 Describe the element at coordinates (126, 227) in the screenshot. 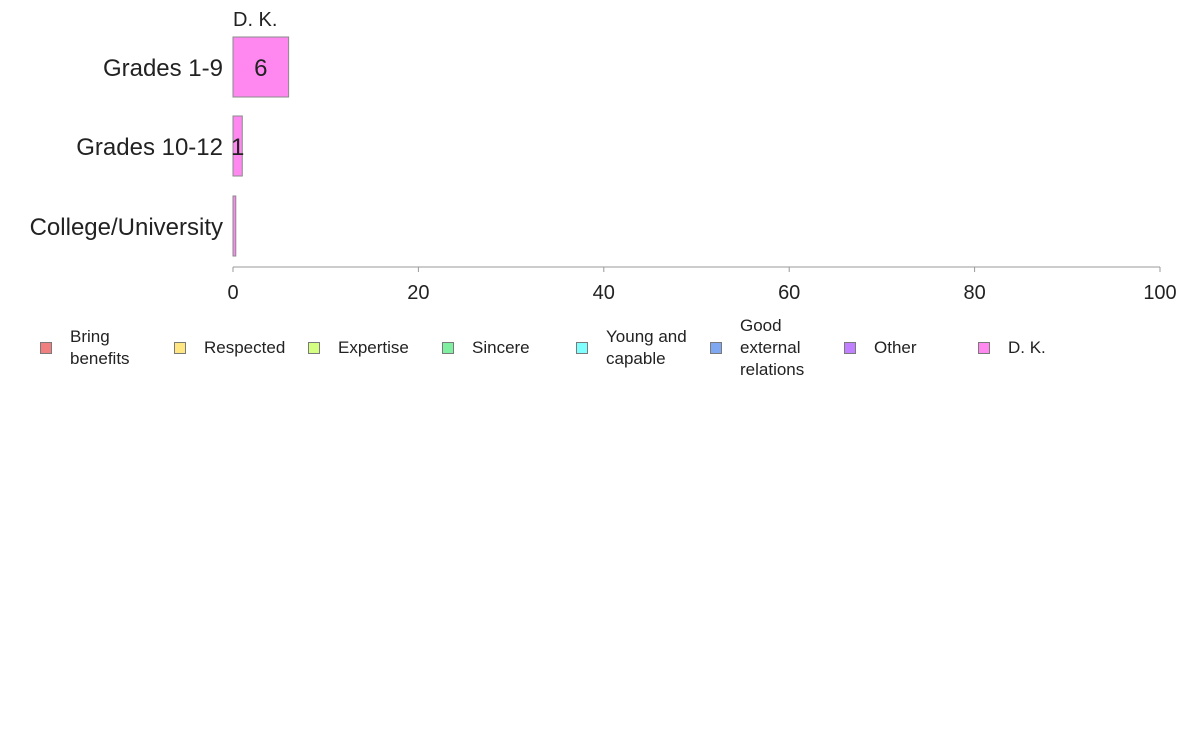

I see `category-label: College/University` at that location.